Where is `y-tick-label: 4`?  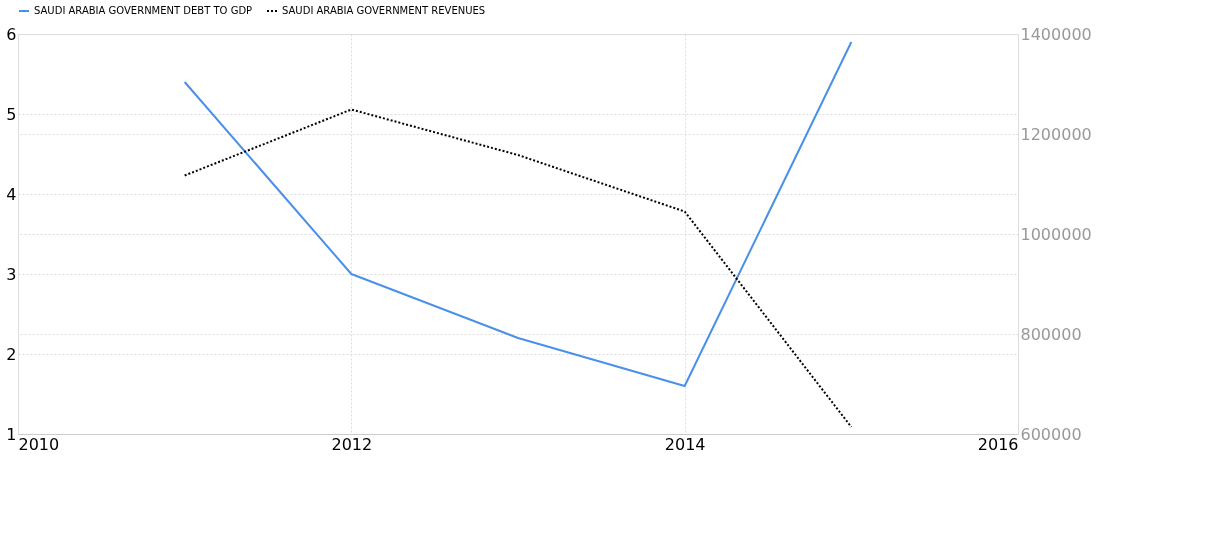 y-tick-label: 4 is located at coordinates (11, 194).